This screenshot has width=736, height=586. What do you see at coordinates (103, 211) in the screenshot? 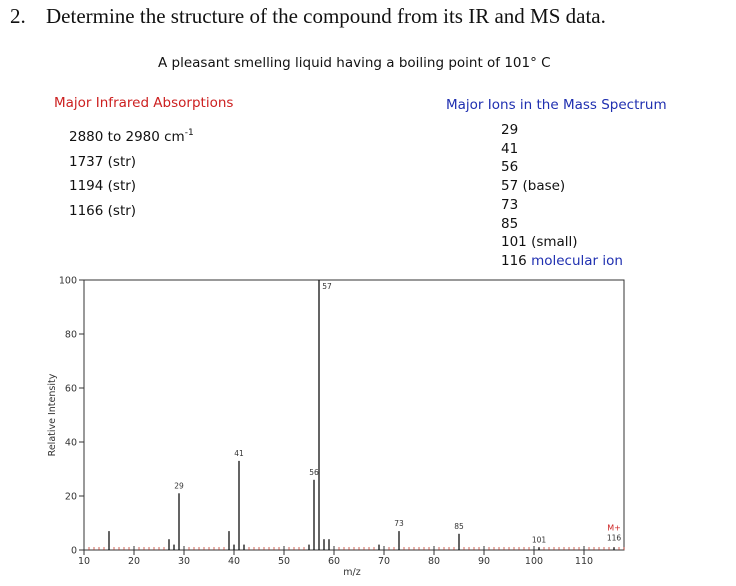
I see `ir-item: 1166 (str)` at bounding box center [103, 211].